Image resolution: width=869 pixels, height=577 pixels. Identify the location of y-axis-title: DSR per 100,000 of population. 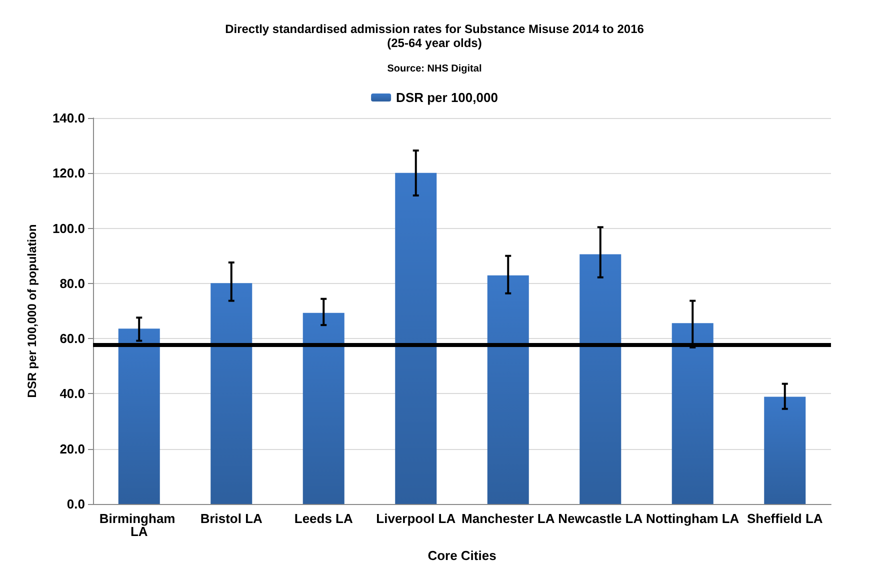
(32, 311).